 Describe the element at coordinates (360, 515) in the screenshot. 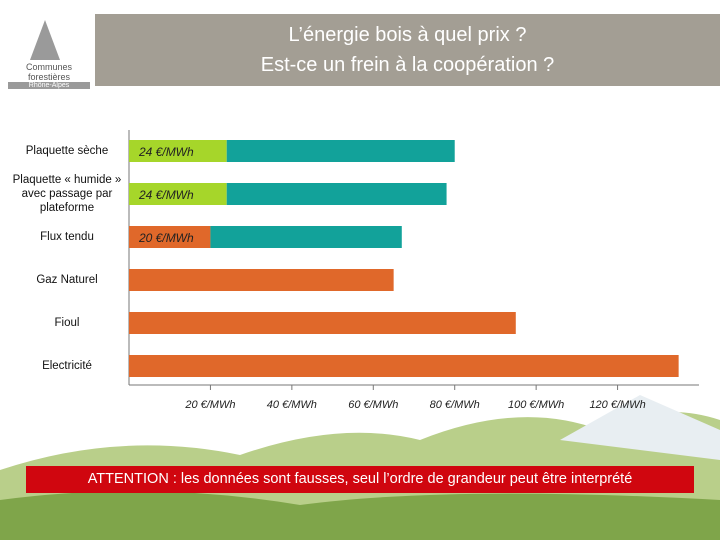

I see `hills-front` at that location.